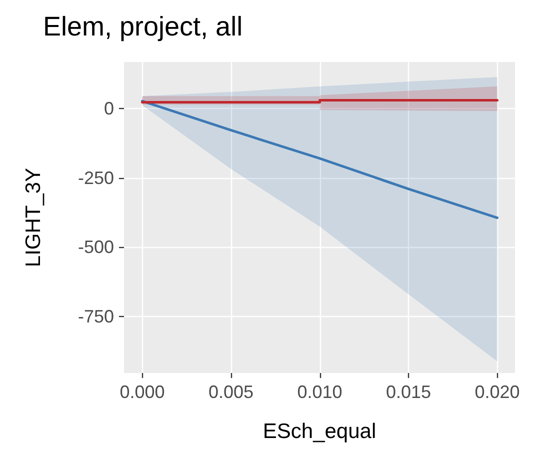 This screenshot has height=460, width=534. What do you see at coordinates (319, 431) in the screenshot?
I see `x-axis-title: ESch_equal` at bounding box center [319, 431].